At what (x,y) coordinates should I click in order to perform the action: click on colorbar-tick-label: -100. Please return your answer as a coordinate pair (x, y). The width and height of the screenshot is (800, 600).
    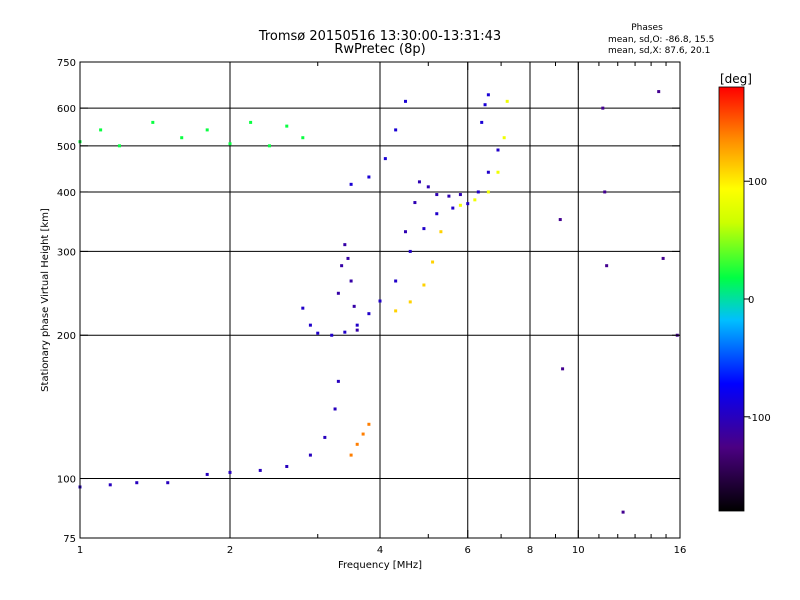
    Looking at the image, I should click on (759, 418).